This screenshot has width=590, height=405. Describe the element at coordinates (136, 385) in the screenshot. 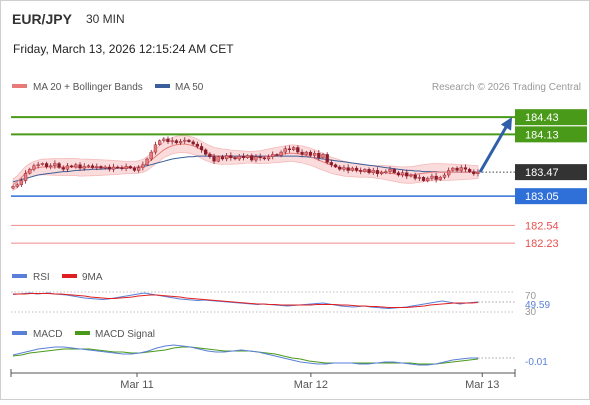

I see `x-axis-tick-label: Mar 11` at that location.